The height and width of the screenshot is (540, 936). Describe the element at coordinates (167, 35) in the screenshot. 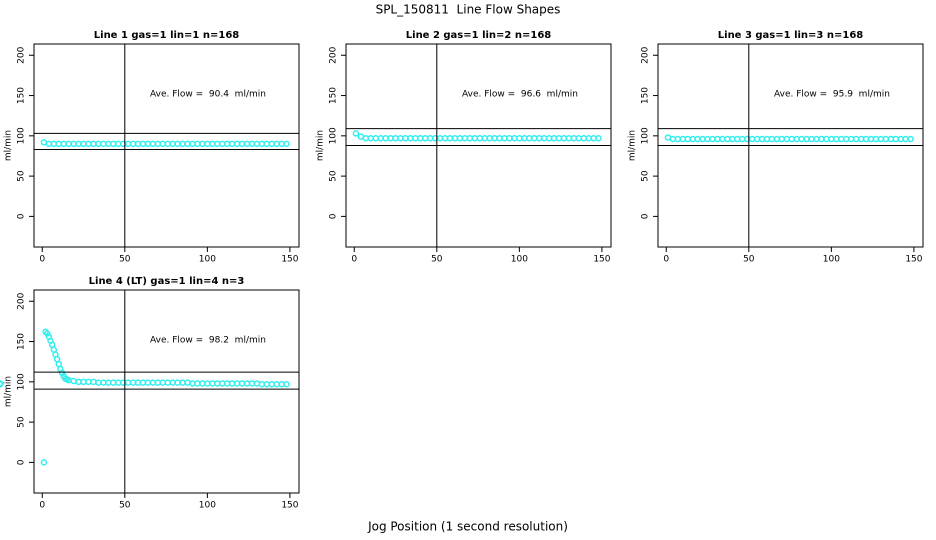

I see `panel-title: Line 1 gas=1 lin=1 n=168` at that location.